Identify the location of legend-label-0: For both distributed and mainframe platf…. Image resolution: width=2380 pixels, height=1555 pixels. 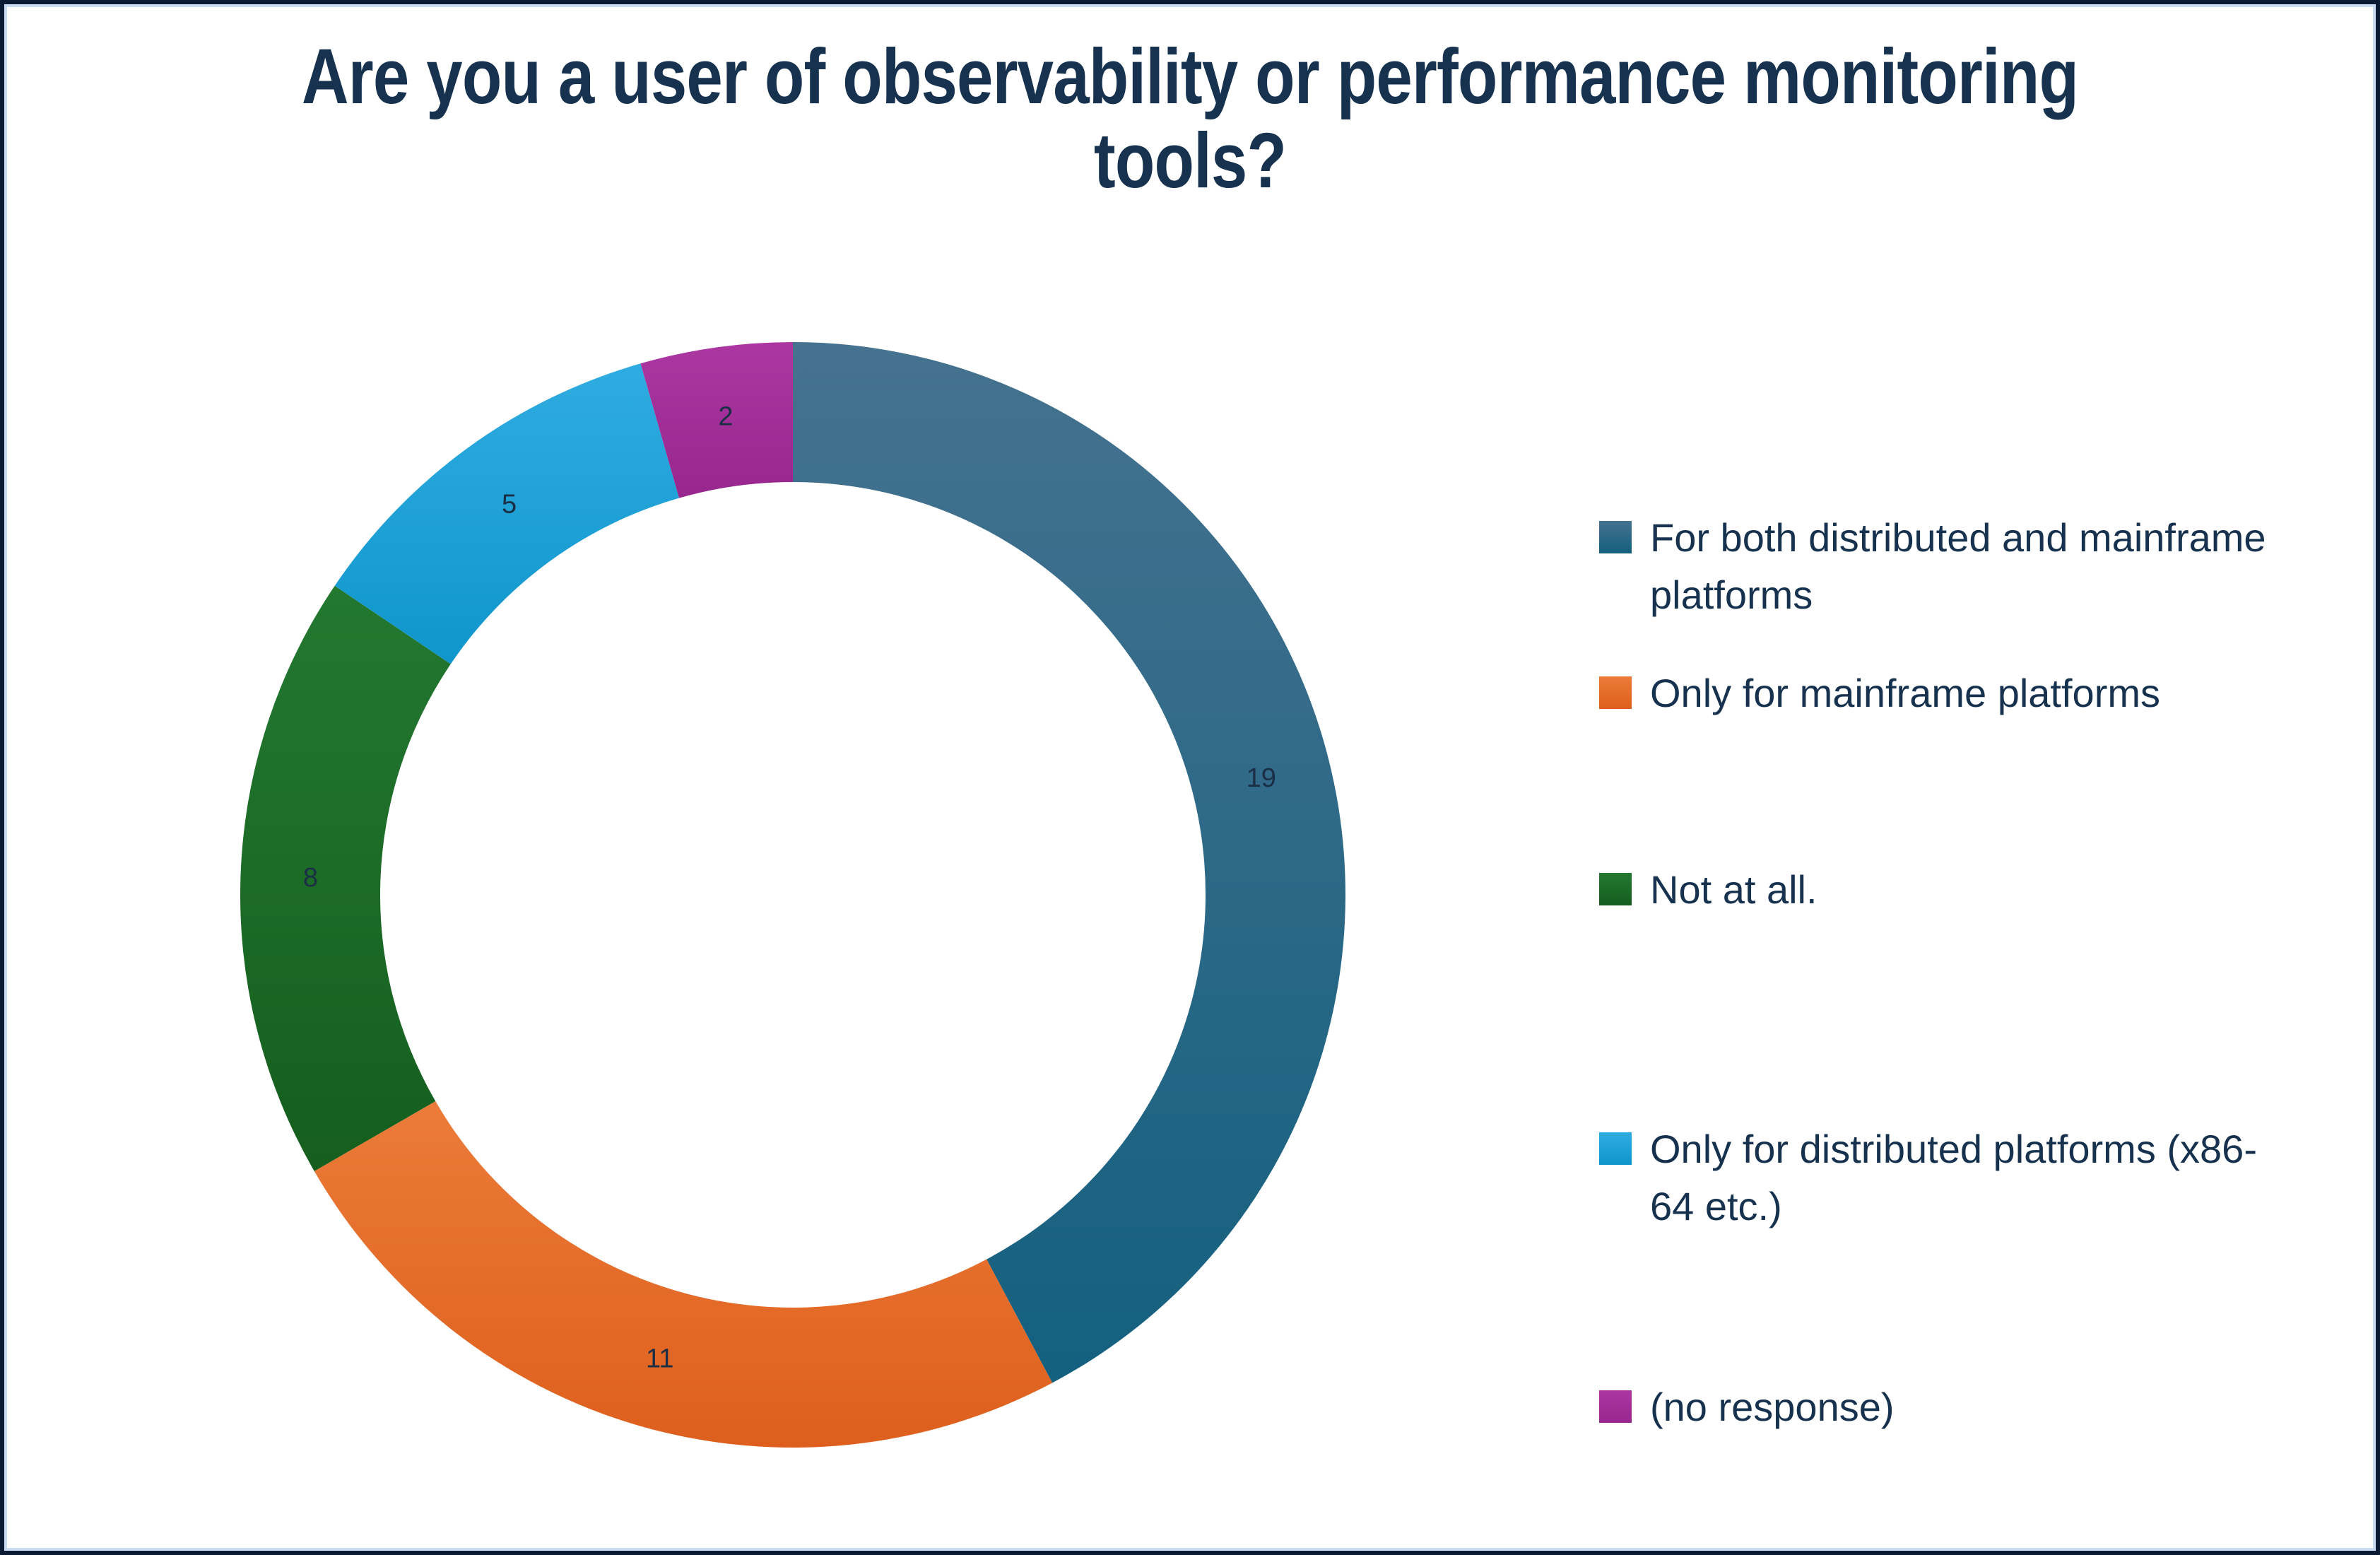
(1958, 566).